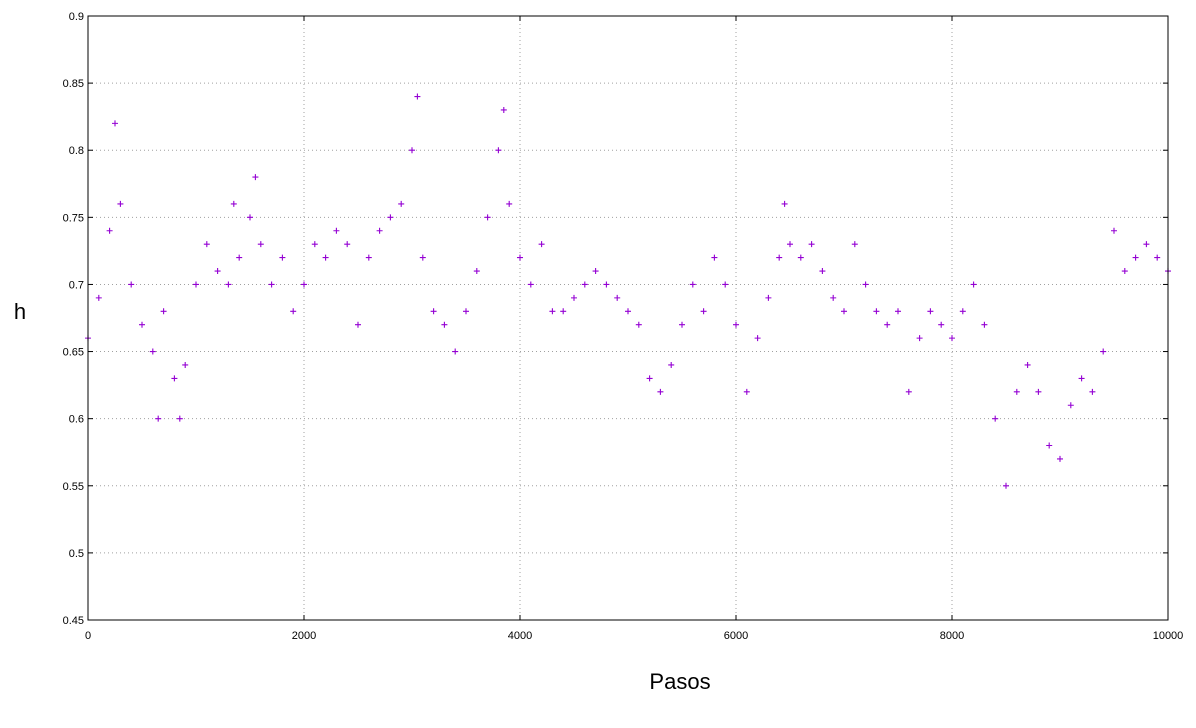 The height and width of the screenshot is (728, 1196). What do you see at coordinates (73, 487) in the screenshot?
I see `y-tick-label: 0.55` at bounding box center [73, 487].